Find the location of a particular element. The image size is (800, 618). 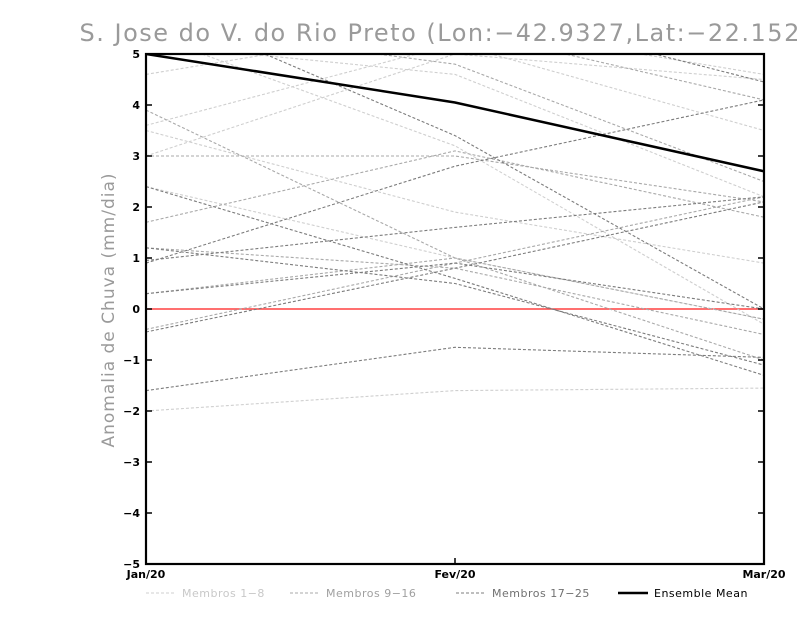

x-tick-label: Mar/20 is located at coordinates (763, 574).